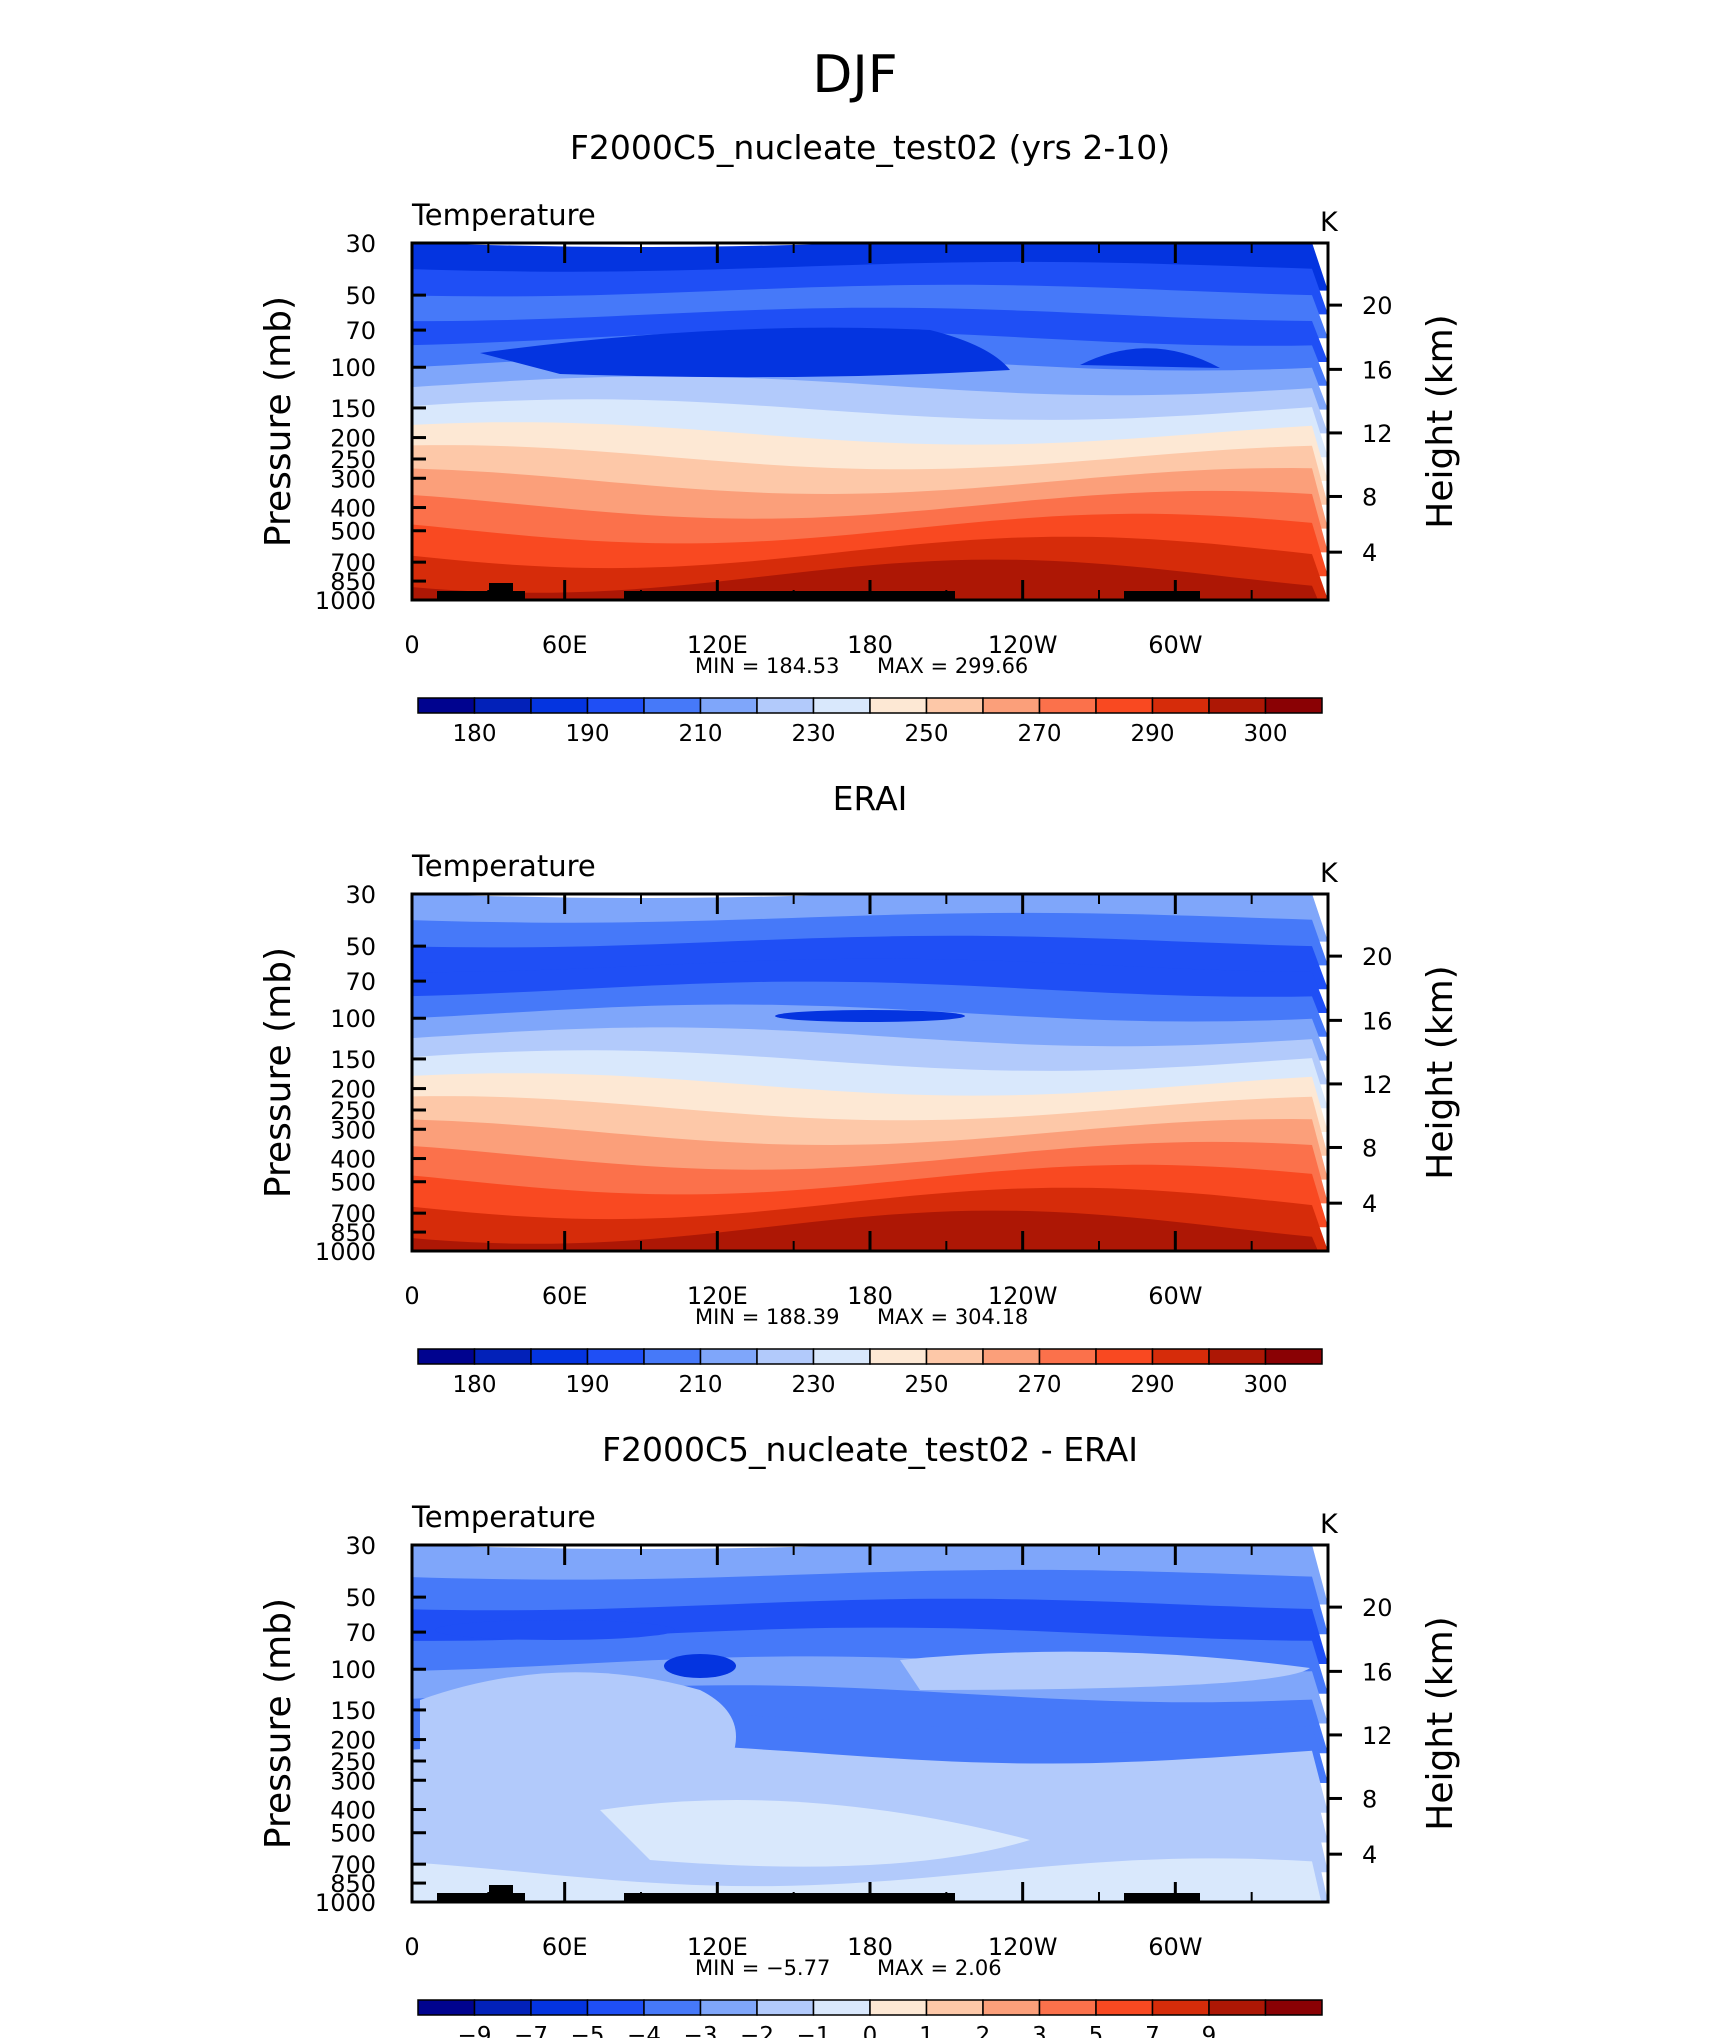  I want to click on colorbar-label: 250, so click(927, 1385).